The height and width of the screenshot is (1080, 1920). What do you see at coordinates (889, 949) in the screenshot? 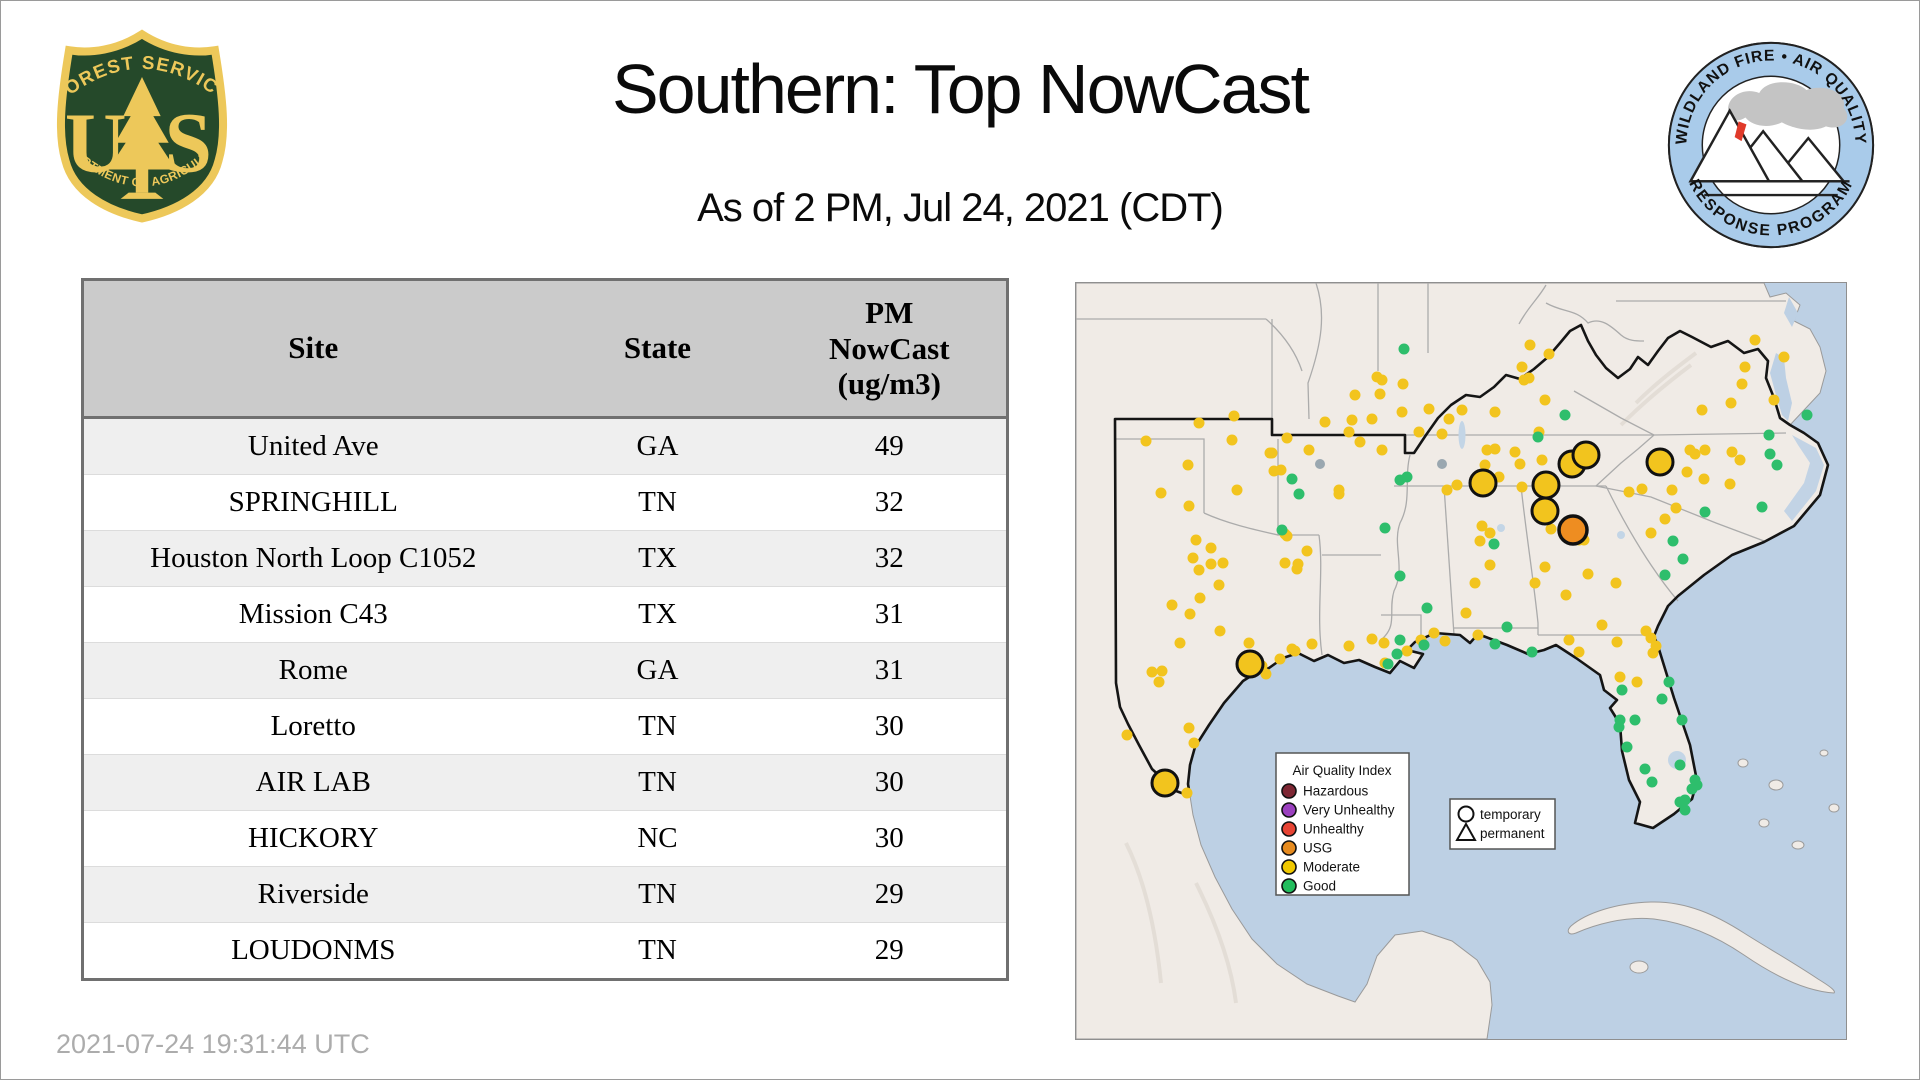
I see `pm-value-cell: 29` at bounding box center [889, 949].